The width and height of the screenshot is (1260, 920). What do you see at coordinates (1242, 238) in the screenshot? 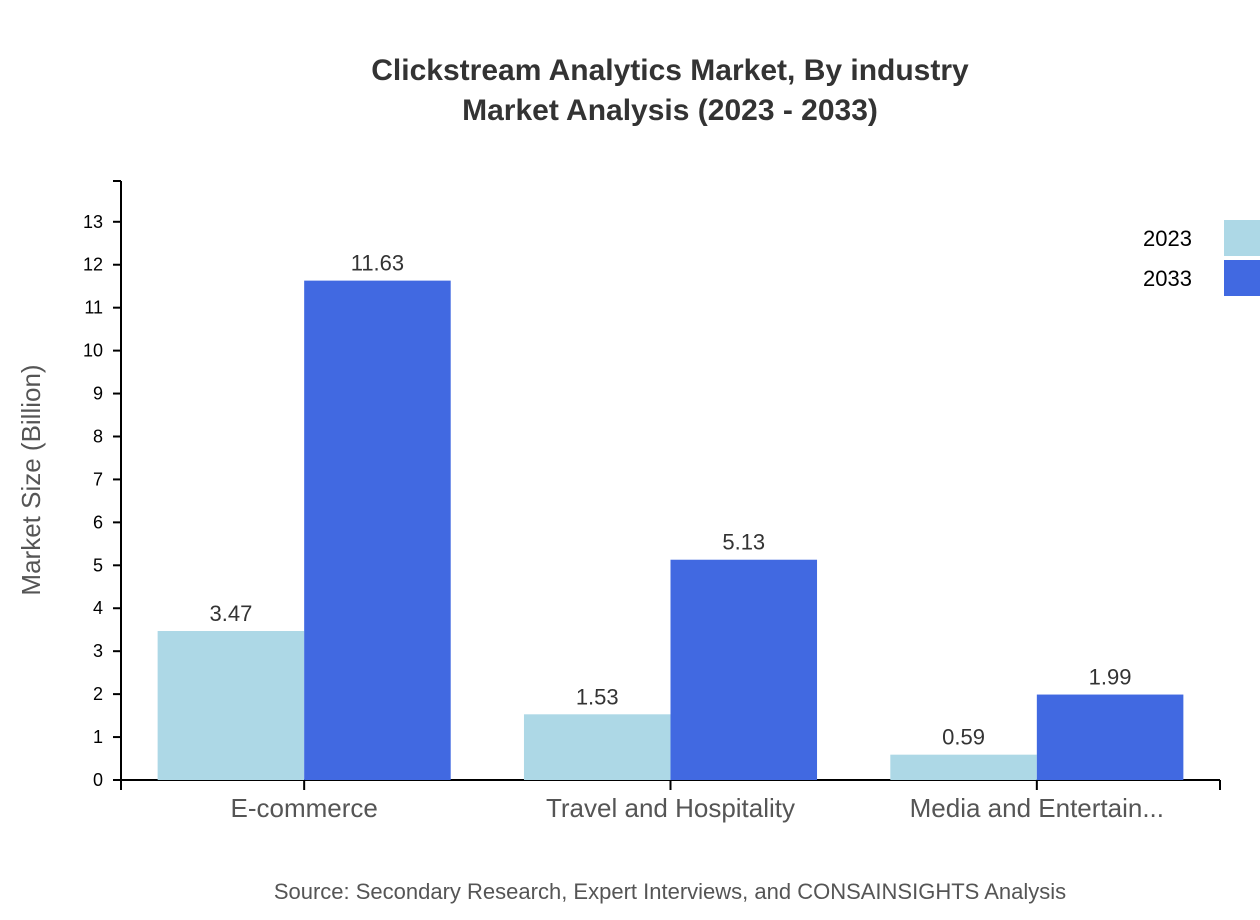
I see `legend-swatch-2023` at bounding box center [1242, 238].